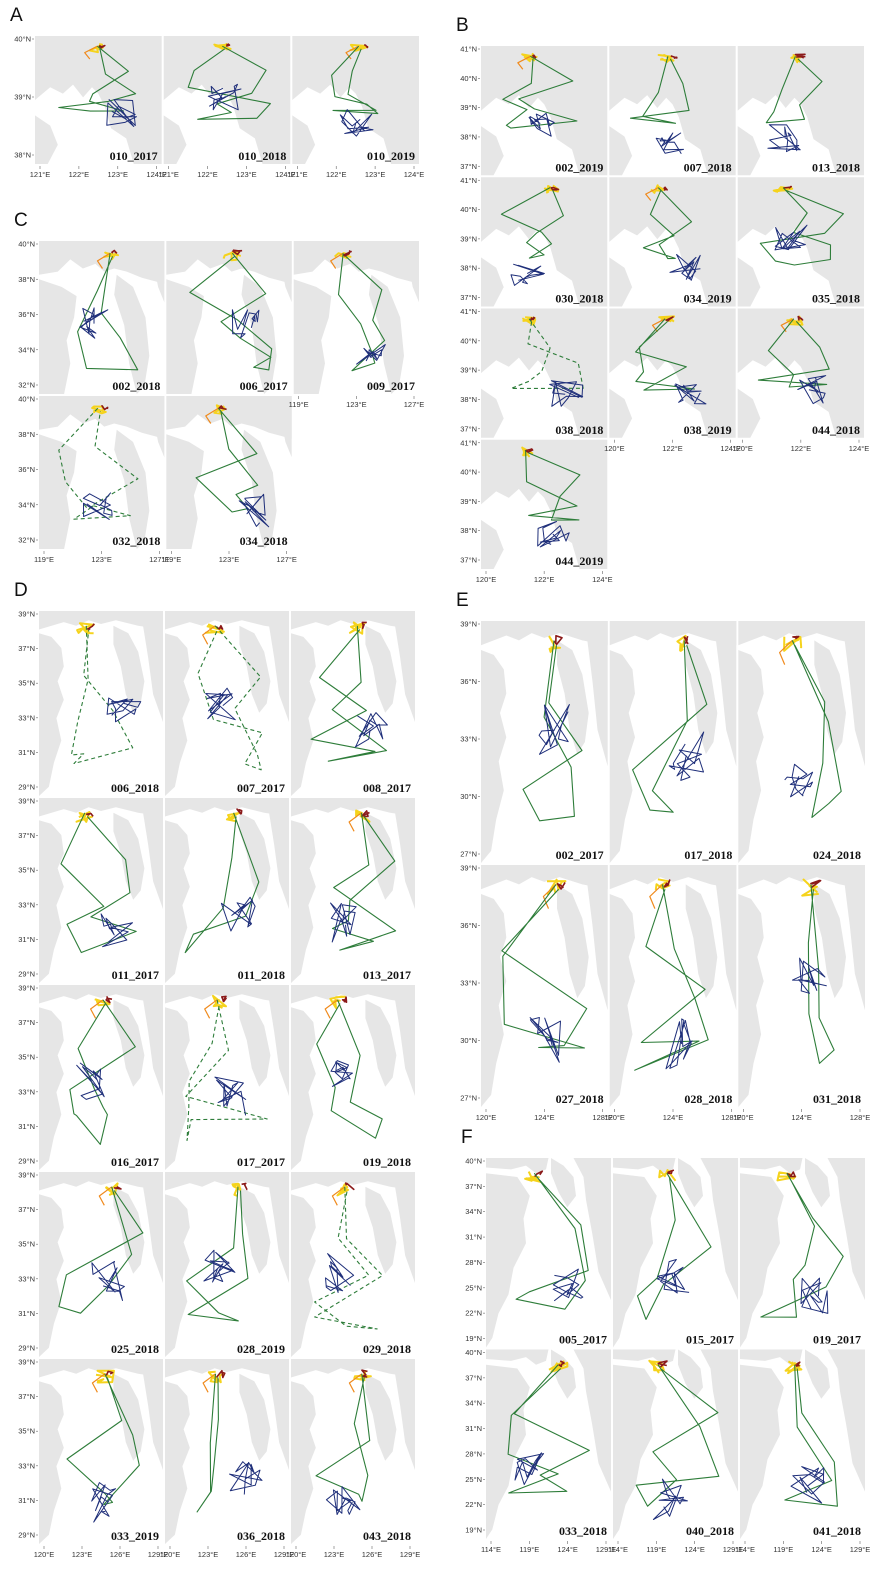 The width and height of the screenshot is (878, 1573). I want to click on map-030_2018: 030_2018, so click(544, 242).